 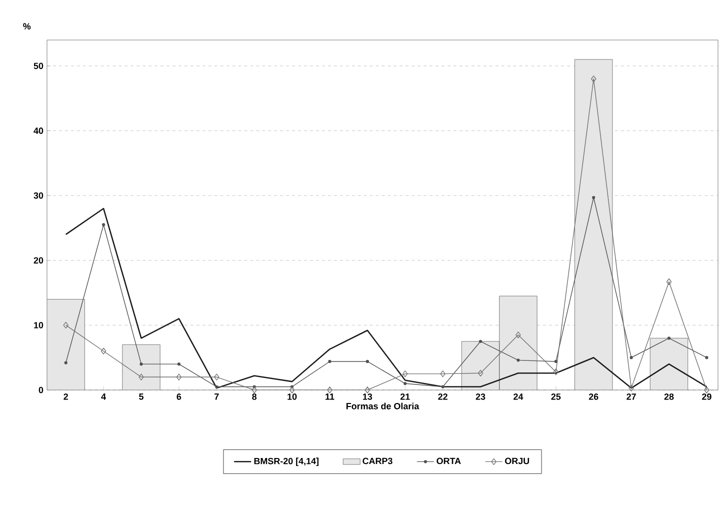 I want to click on x-axis-title: Formas de Olaria, so click(x=383, y=406).